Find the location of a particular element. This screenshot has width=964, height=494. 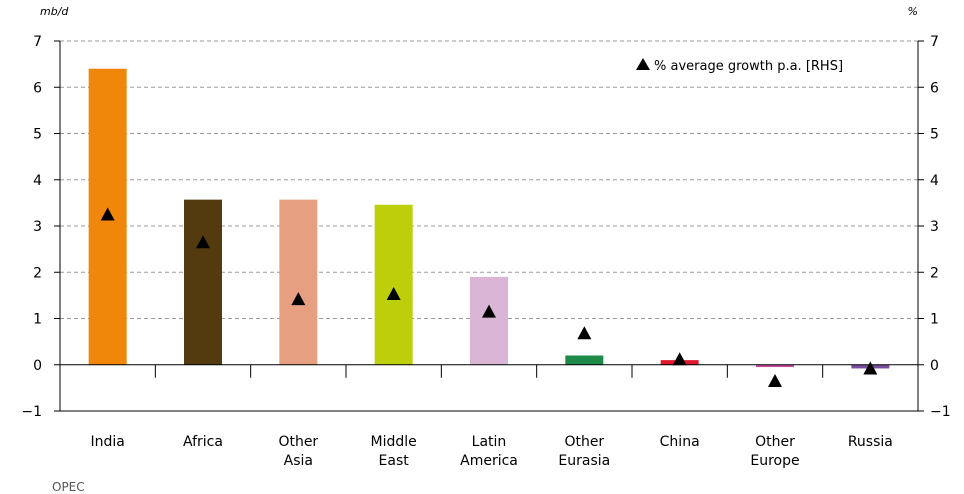

left-tick-label: 2 is located at coordinates (37, 273).